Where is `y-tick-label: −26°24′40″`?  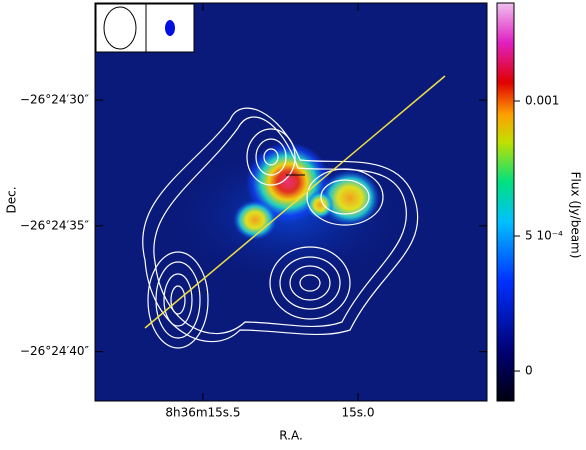
y-tick-label: −26°24′40″ is located at coordinates (55, 351).